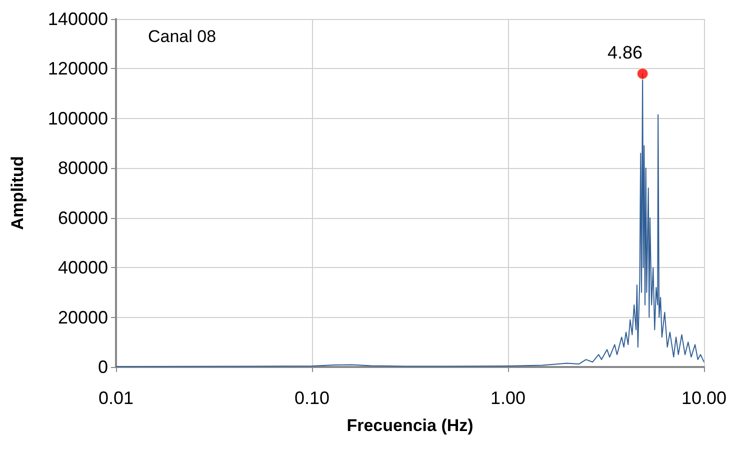 This screenshot has height=451, width=731. What do you see at coordinates (508, 398) in the screenshot?
I see `x-tick-label: 1.00` at bounding box center [508, 398].